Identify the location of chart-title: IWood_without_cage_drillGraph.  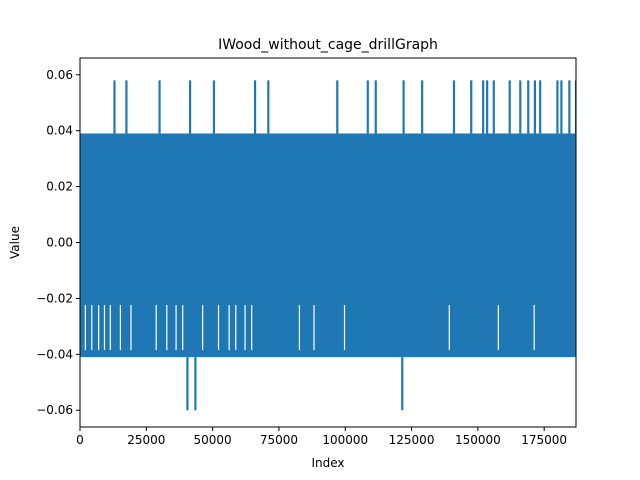
(328, 45).